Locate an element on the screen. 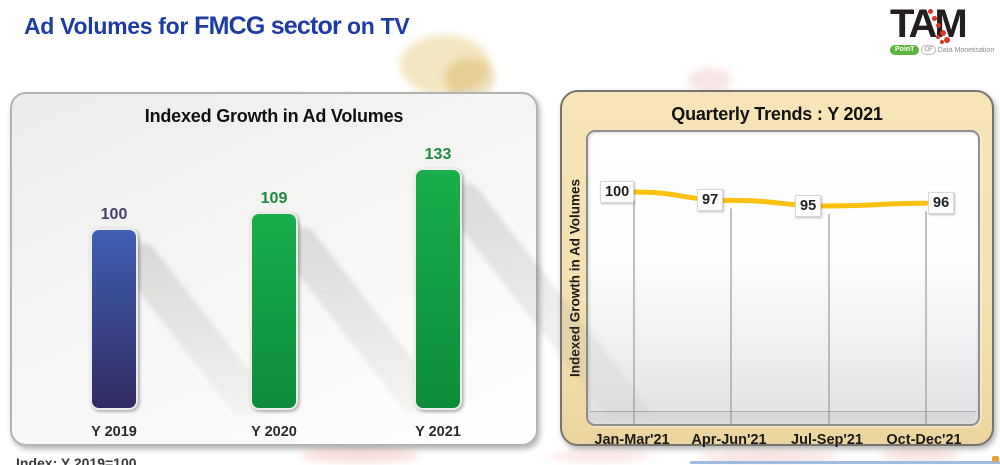 The width and height of the screenshot is (1000, 465). logo-tagline-text: Data Monetisation is located at coordinates (966, 50).